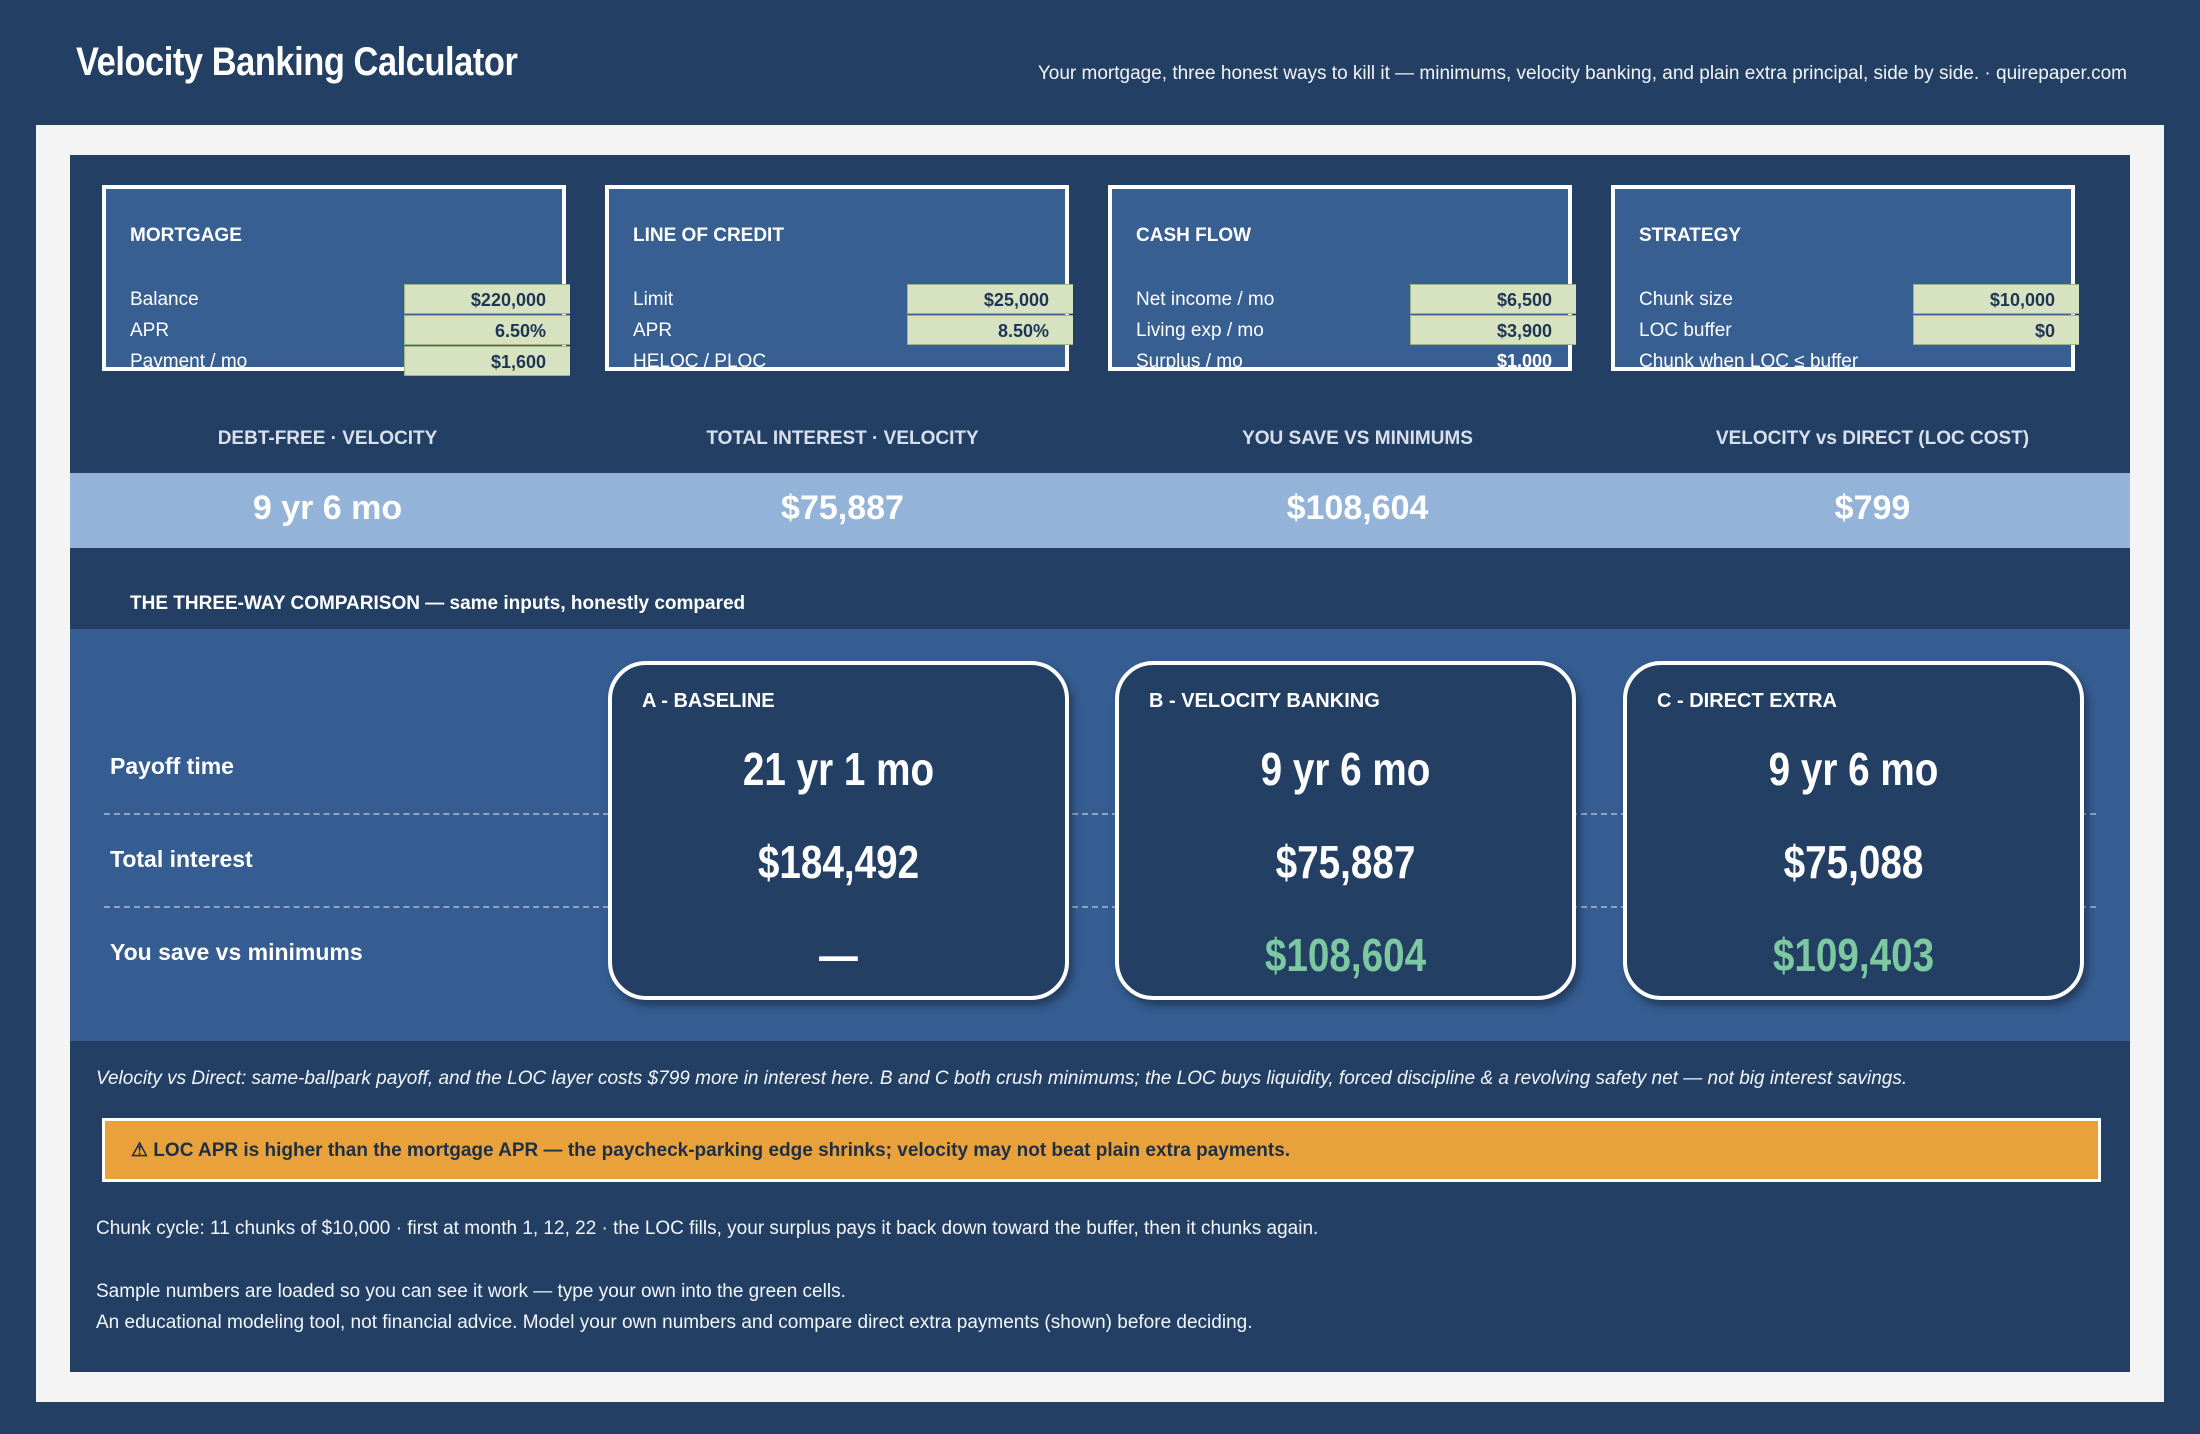  What do you see at coordinates (1264, 701) in the screenshot?
I see `card-title: B - VELOCITY BANKING` at bounding box center [1264, 701].